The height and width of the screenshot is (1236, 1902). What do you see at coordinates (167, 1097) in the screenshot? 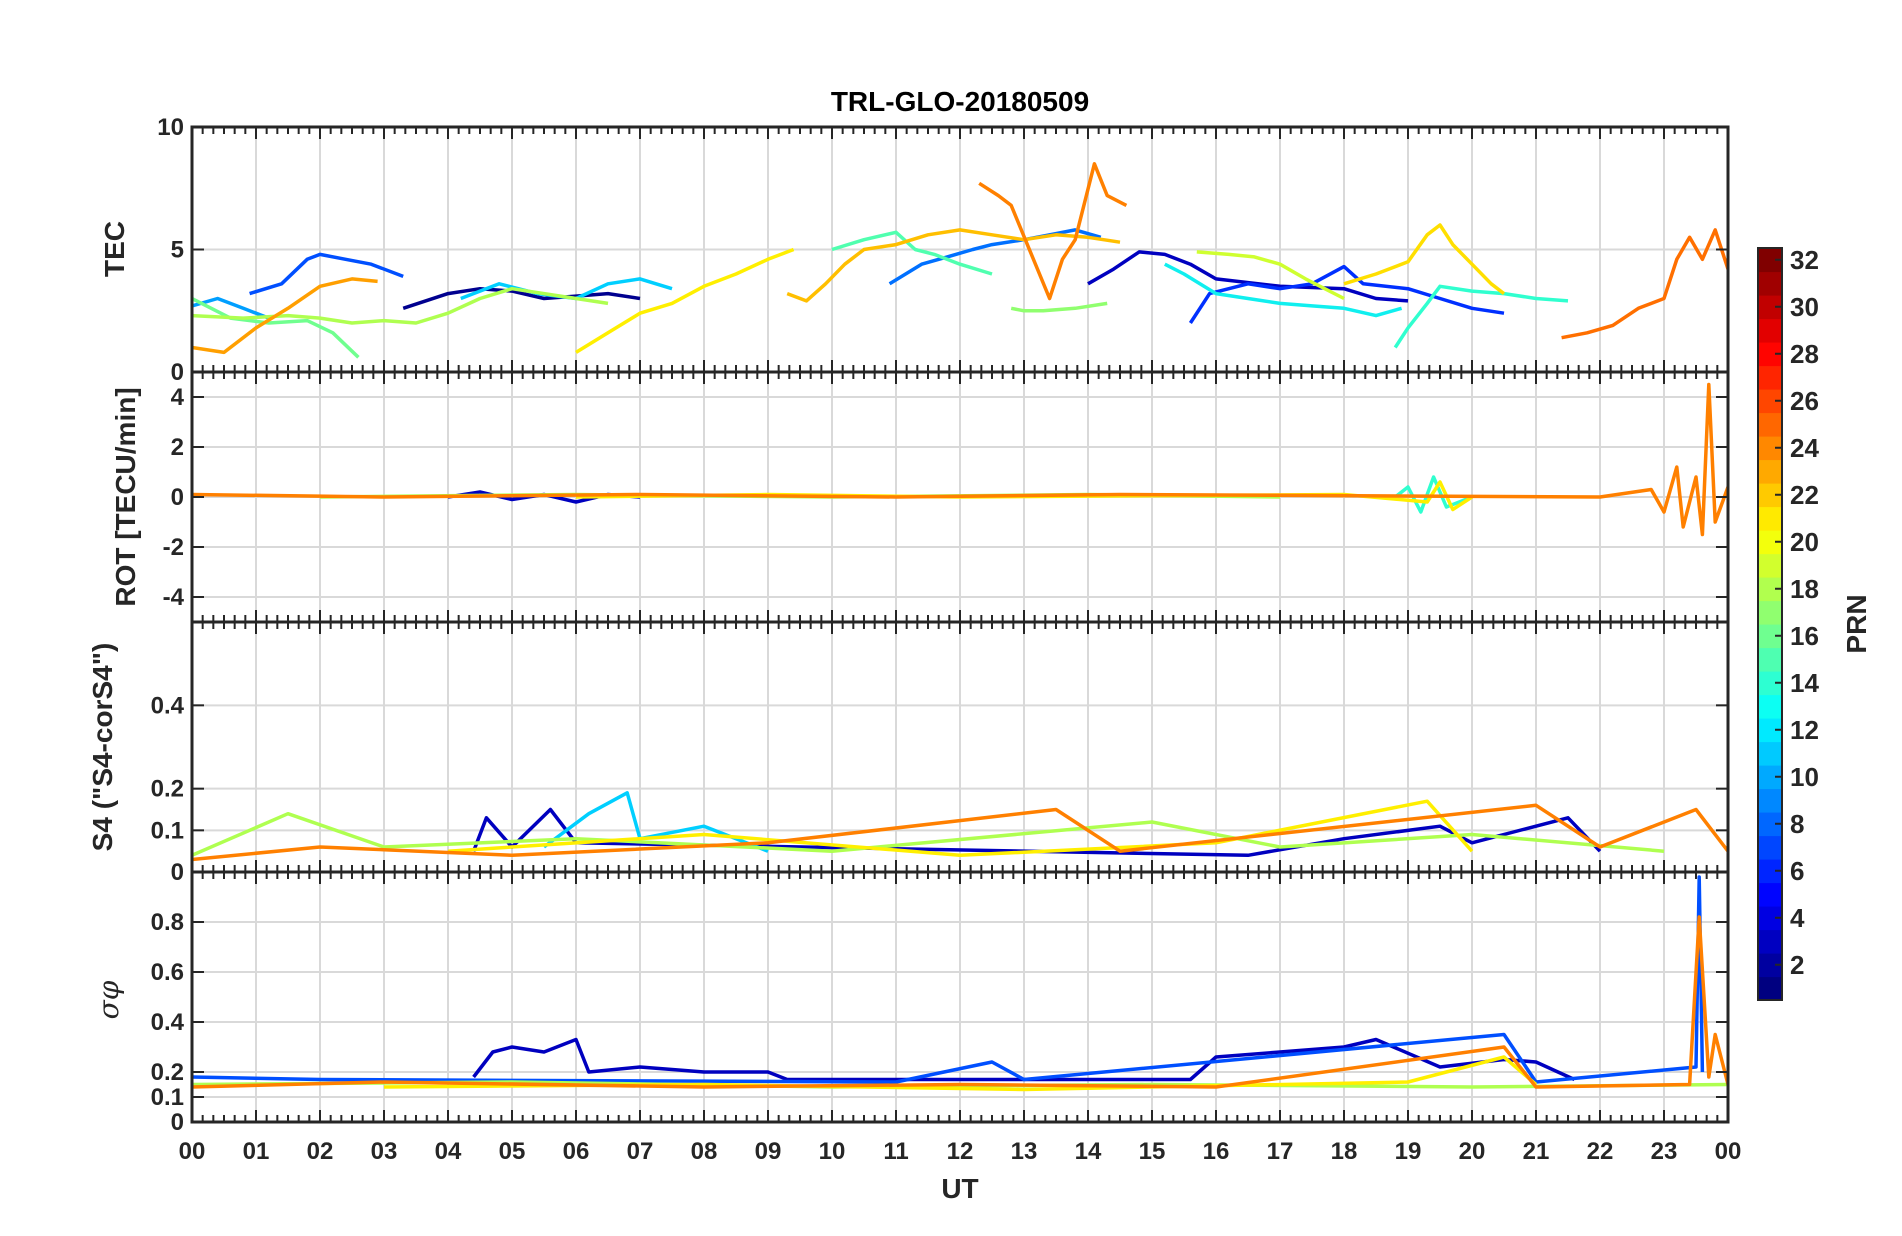
I see `sigma_phi-y-tick-label: 0.1` at bounding box center [167, 1097].